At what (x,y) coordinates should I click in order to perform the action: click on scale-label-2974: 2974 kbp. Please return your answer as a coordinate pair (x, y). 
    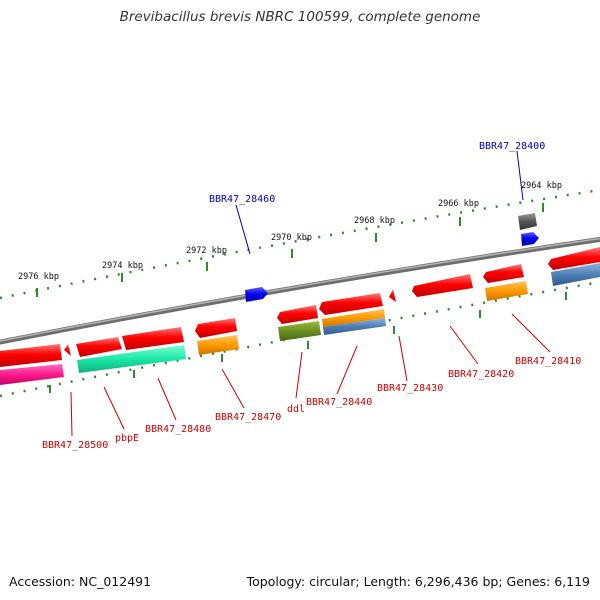
    Looking at the image, I should click on (122, 266).